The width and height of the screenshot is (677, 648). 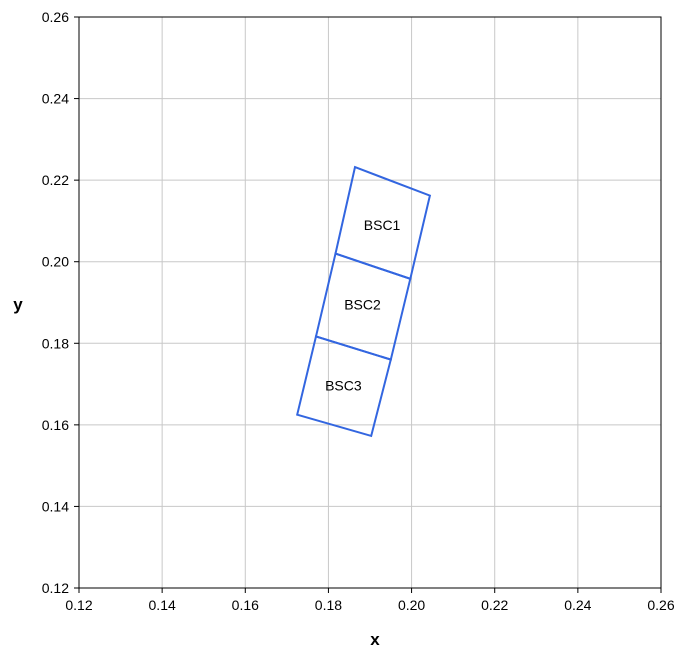 What do you see at coordinates (375, 639) in the screenshot?
I see `x-axis-title: x` at bounding box center [375, 639].